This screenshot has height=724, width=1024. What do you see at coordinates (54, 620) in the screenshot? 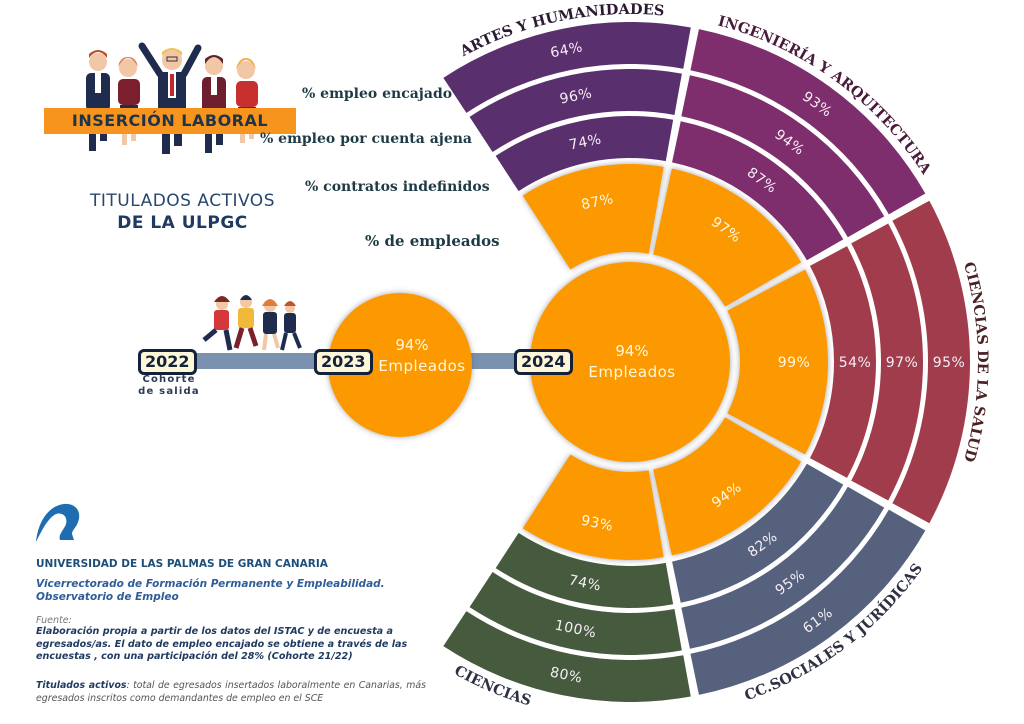
I see `source-heading: Fuente:` at bounding box center [54, 620].